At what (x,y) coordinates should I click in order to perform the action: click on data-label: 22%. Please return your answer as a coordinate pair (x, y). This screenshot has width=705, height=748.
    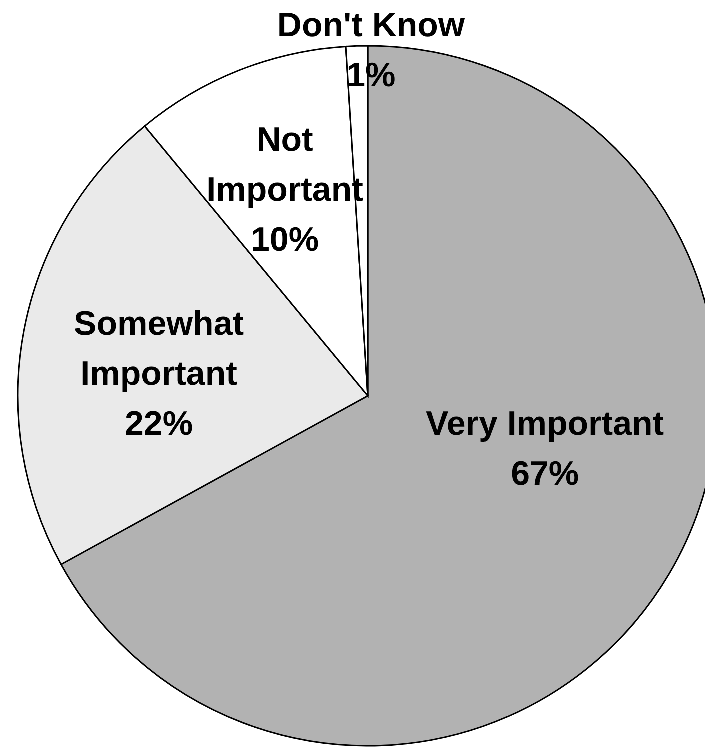
    Looking at the image, I should click on (159, 423).